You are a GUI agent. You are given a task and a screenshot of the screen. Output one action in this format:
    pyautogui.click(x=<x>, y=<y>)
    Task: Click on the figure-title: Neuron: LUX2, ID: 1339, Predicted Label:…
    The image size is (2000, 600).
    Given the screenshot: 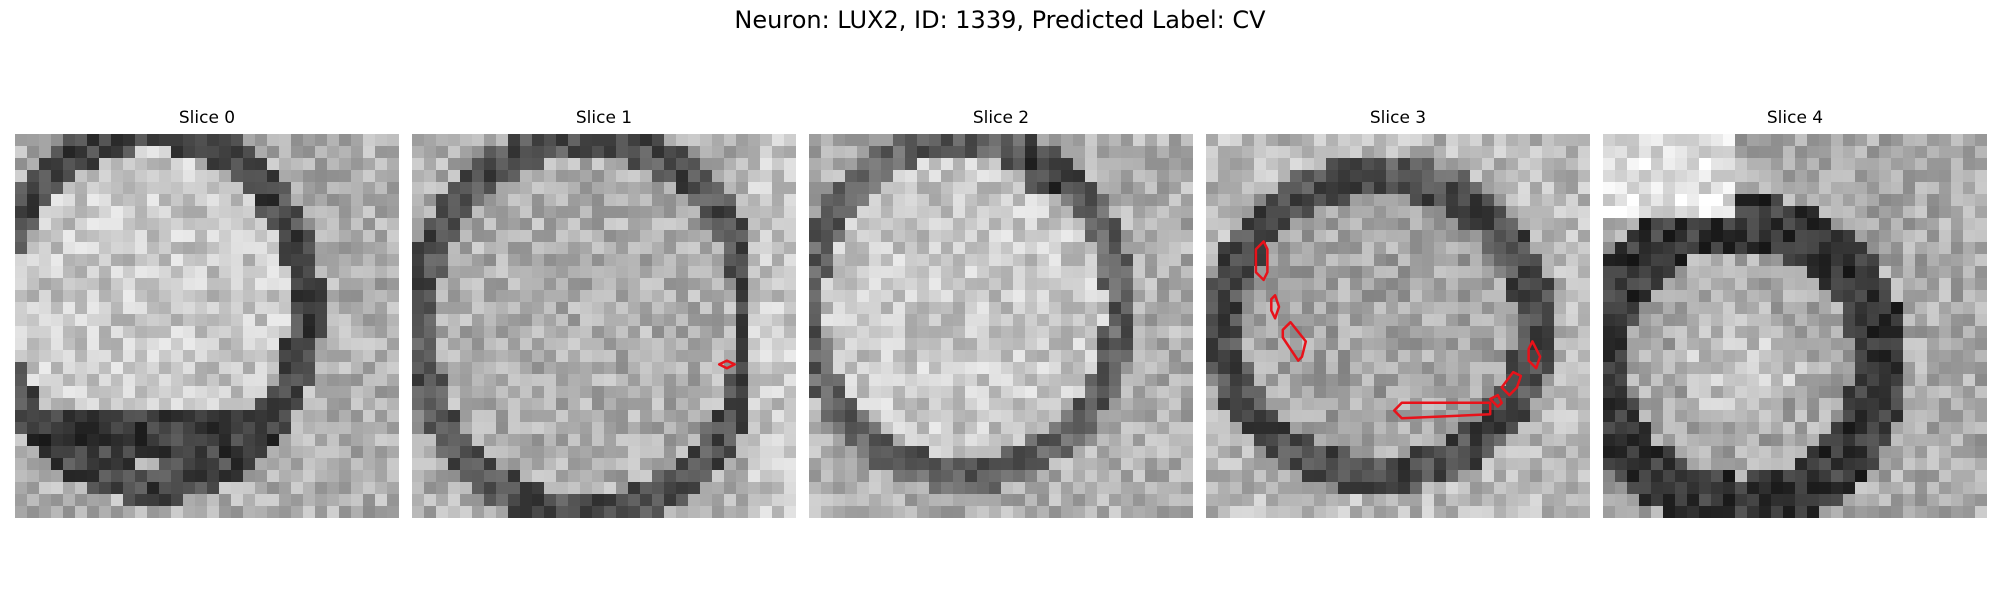 What is the action you would take?
    pyautogui.click(x=1000, y=20)
    